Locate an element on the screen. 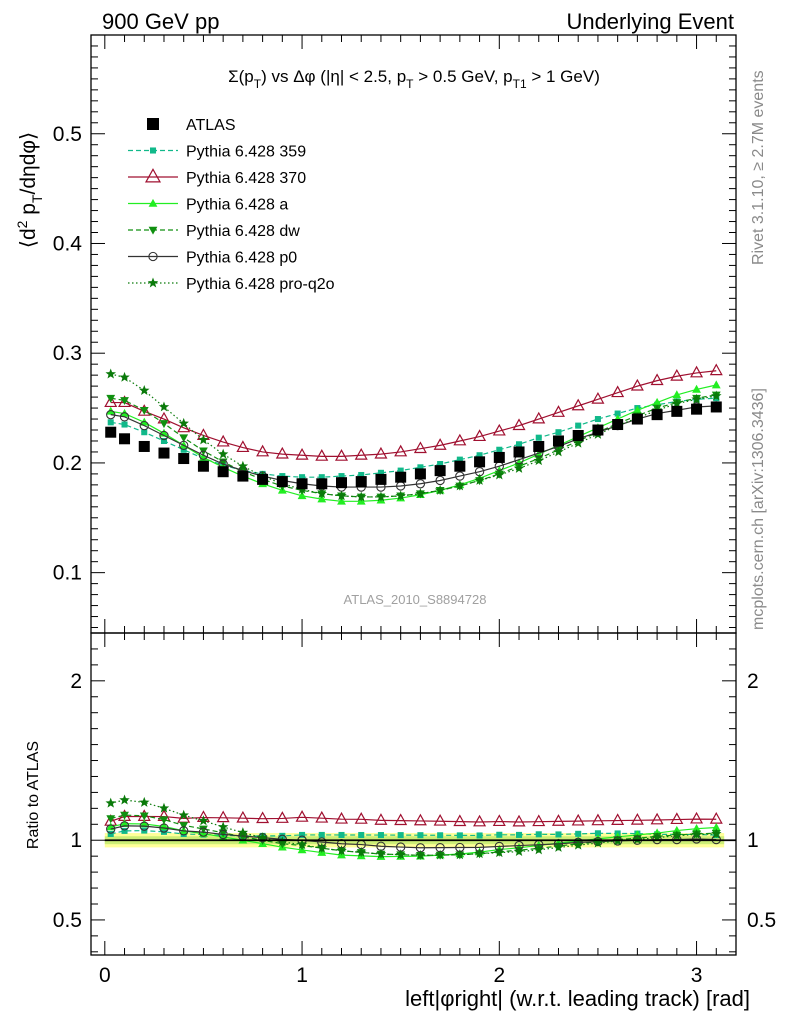 The image size is (786, 1024). x-tick-label: 0 is located at coordinates (105, 975).